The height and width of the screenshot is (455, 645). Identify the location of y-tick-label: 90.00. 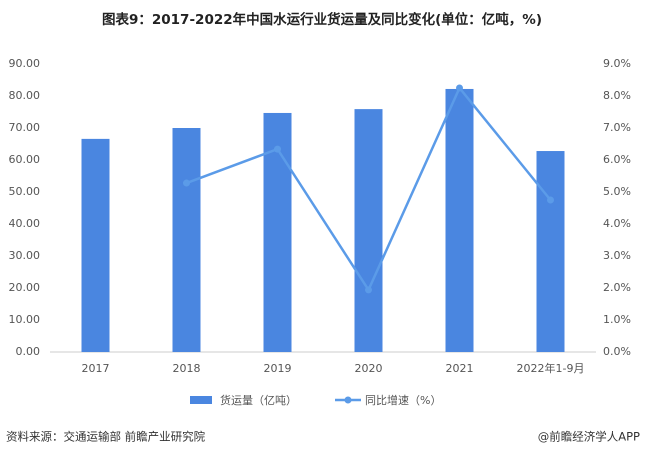
(25, 63).